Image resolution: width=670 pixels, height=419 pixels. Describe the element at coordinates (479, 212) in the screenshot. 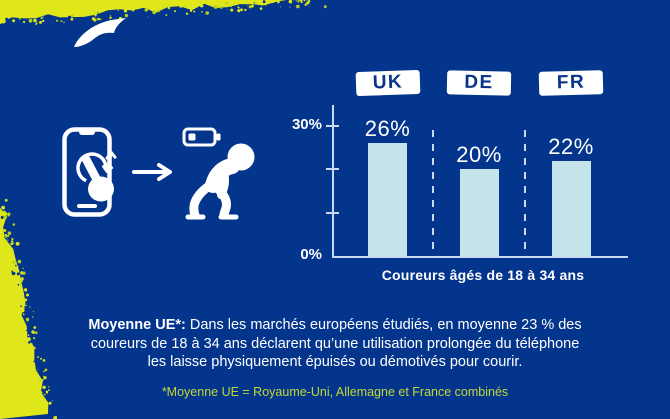

I see `bar-de` at that location.